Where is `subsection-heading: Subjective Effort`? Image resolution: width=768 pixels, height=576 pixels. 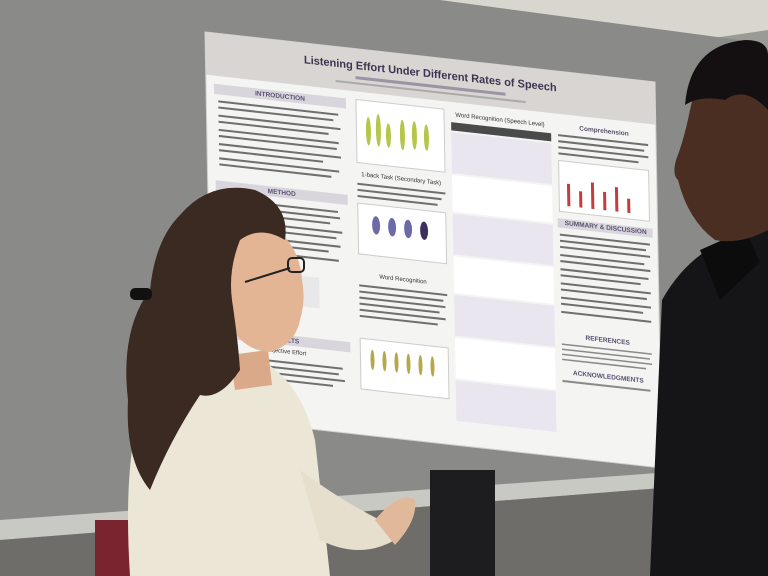 subsection-heading: Subjective Effort is located at coordinates (285, 352).